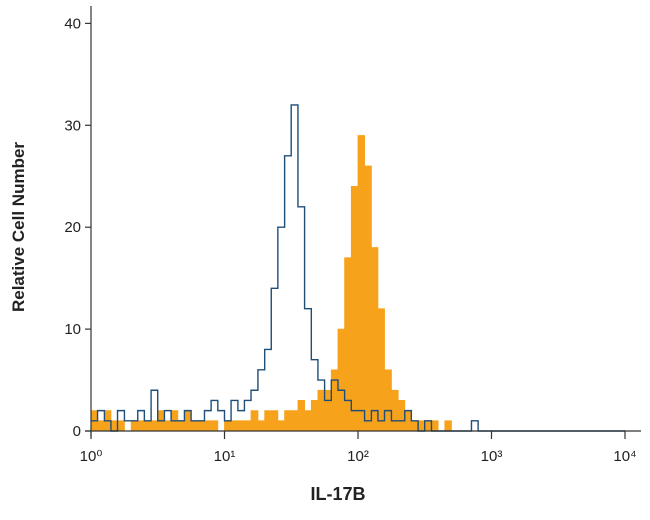 This screenshot has height=520, width=650. What do you see at coordinates (225, 456) in the screenshot?
I see `x-tick-label: 10¹` at bounding box center [225, 456].